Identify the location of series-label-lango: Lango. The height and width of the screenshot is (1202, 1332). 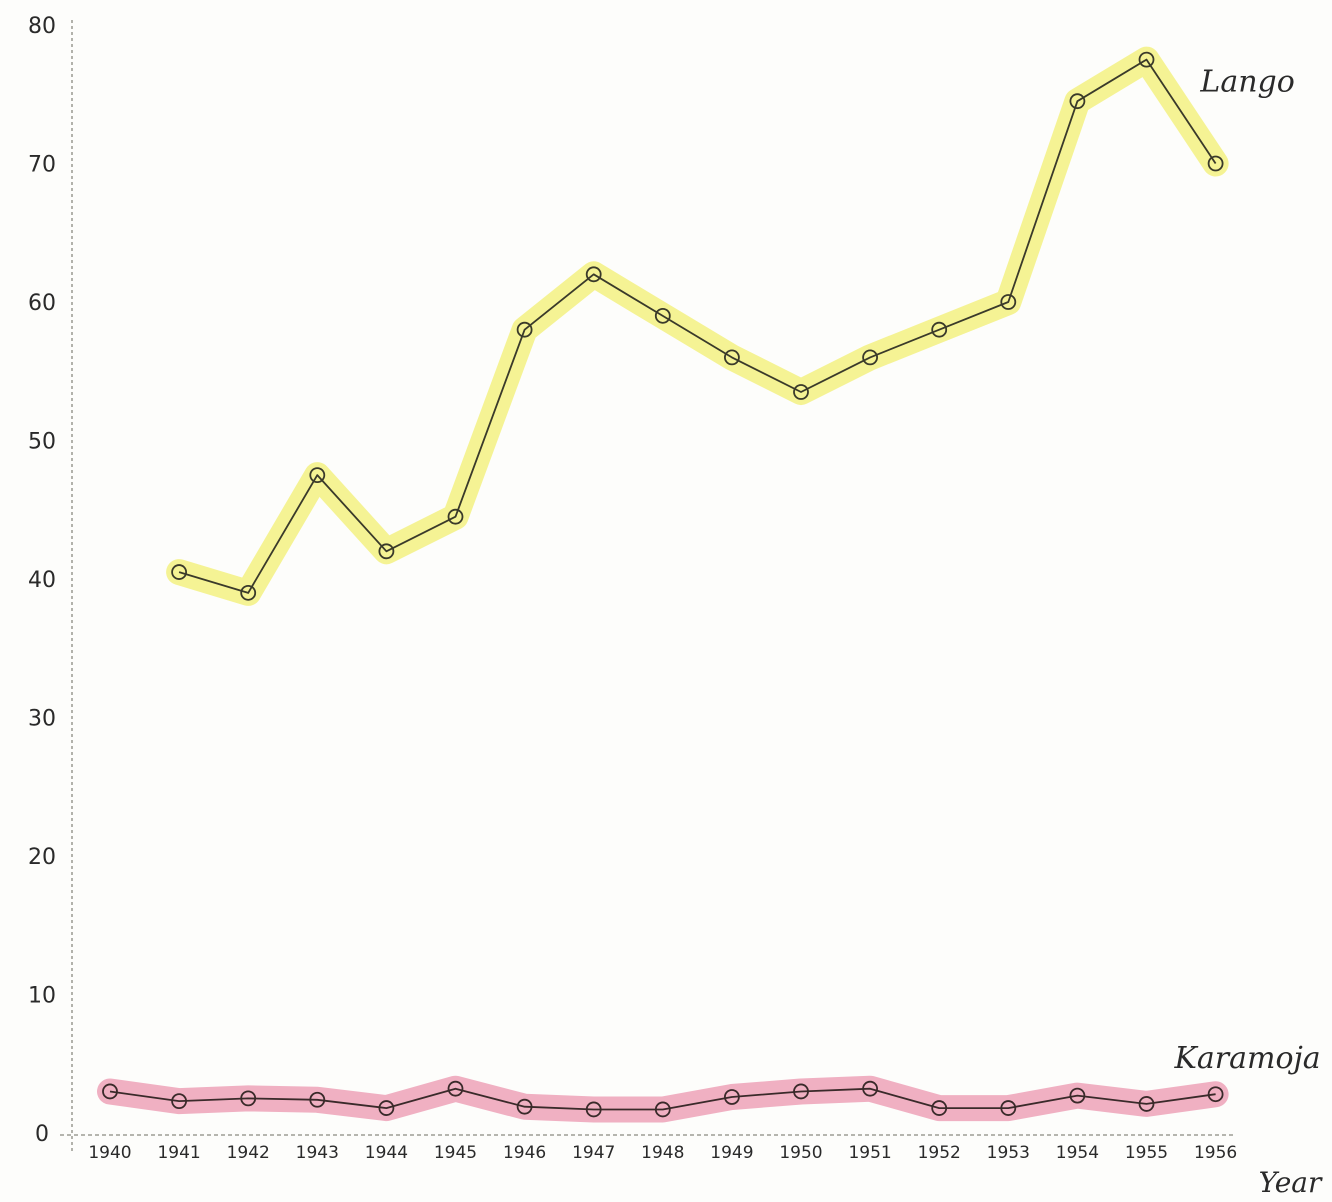
(1246, 82).